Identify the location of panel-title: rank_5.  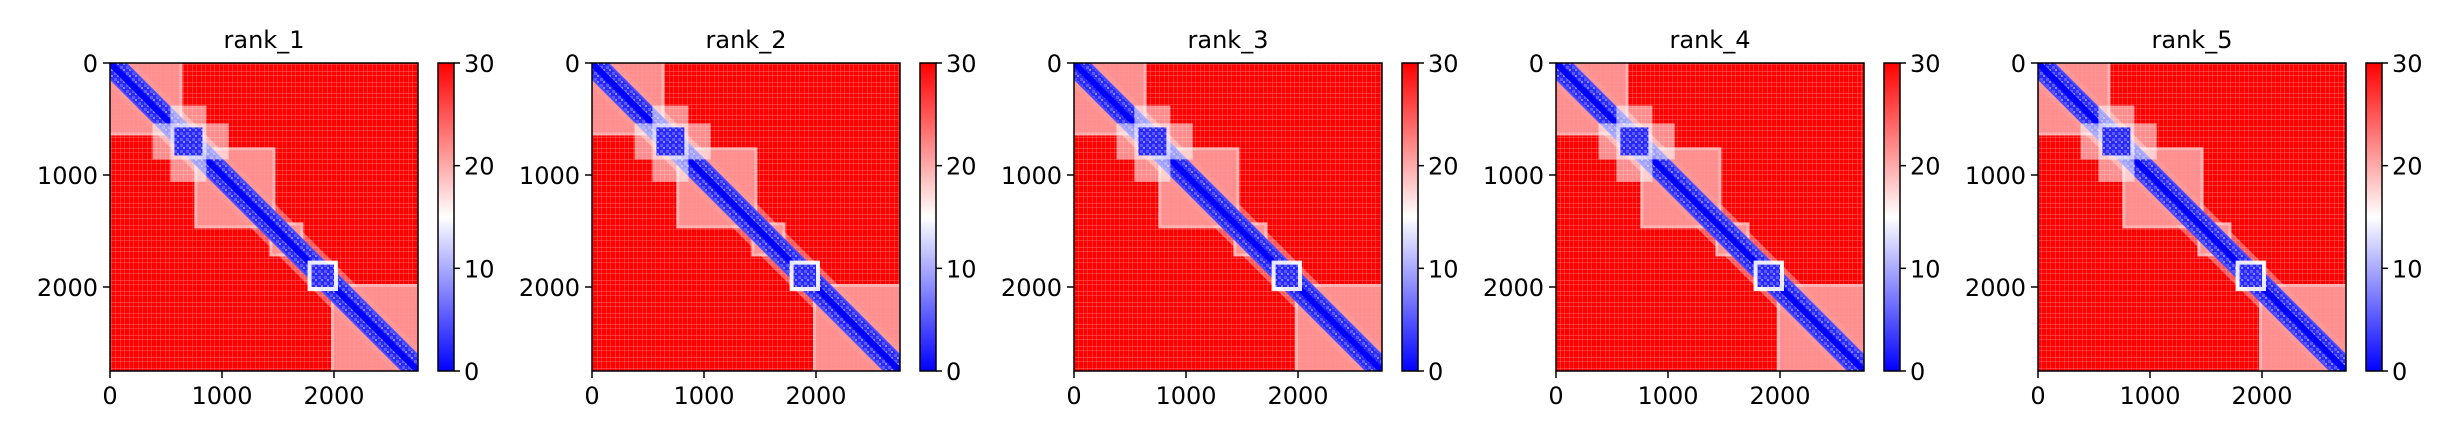
(2192, 40).